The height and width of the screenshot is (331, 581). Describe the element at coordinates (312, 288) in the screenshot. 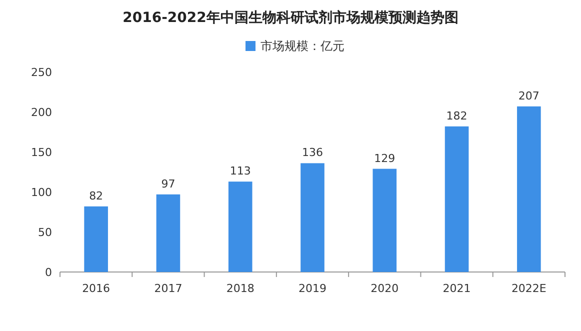

I see `x-tick-label: 2019` at that location.